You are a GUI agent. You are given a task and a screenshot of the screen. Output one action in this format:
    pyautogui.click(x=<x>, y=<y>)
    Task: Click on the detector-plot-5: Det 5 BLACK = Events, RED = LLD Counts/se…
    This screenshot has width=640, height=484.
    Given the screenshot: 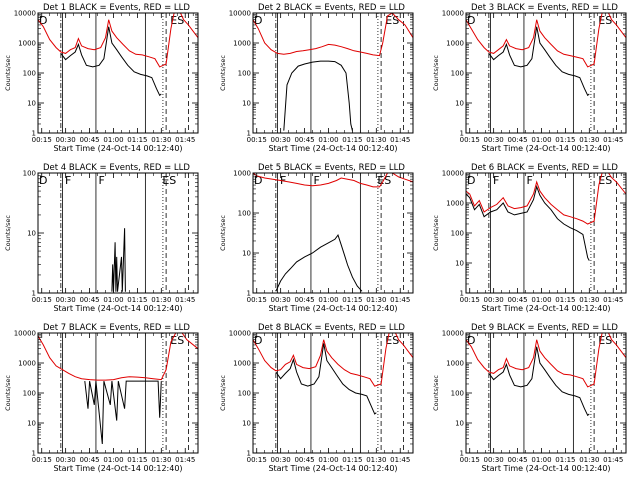 What is the action you would take?
    pyautogui.click(x=316, y=238)
    